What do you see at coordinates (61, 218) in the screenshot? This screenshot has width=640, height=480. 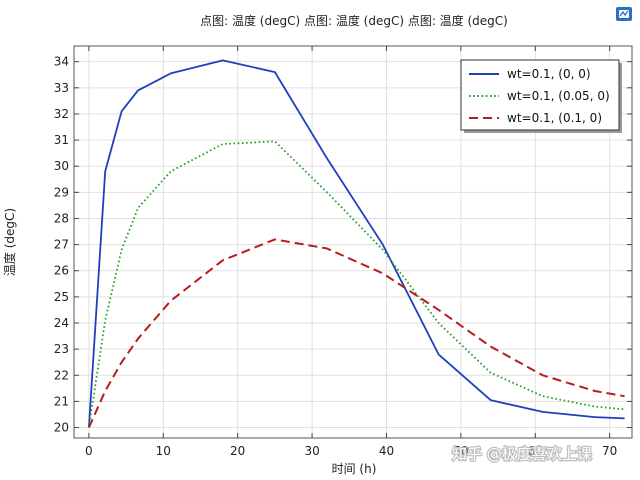 I see `y-tick-label: 28` at bounding box center [61, 218].